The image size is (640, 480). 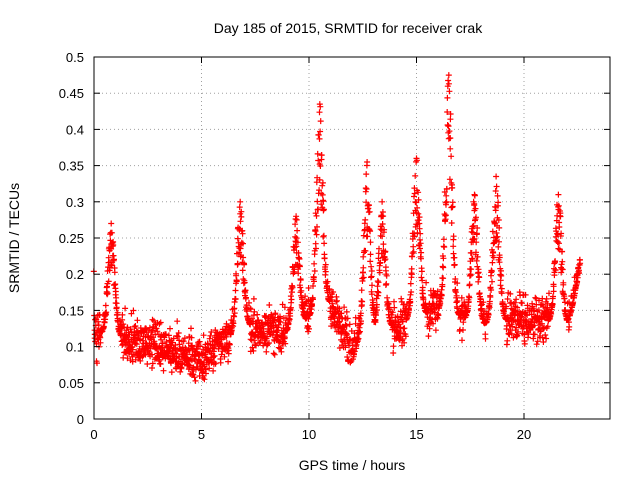 What do you see at coordinates (310, 434) in the screenshot?
I see `x-tick-labels: 0 5 10 15 20` at bounding box center [310, 434].